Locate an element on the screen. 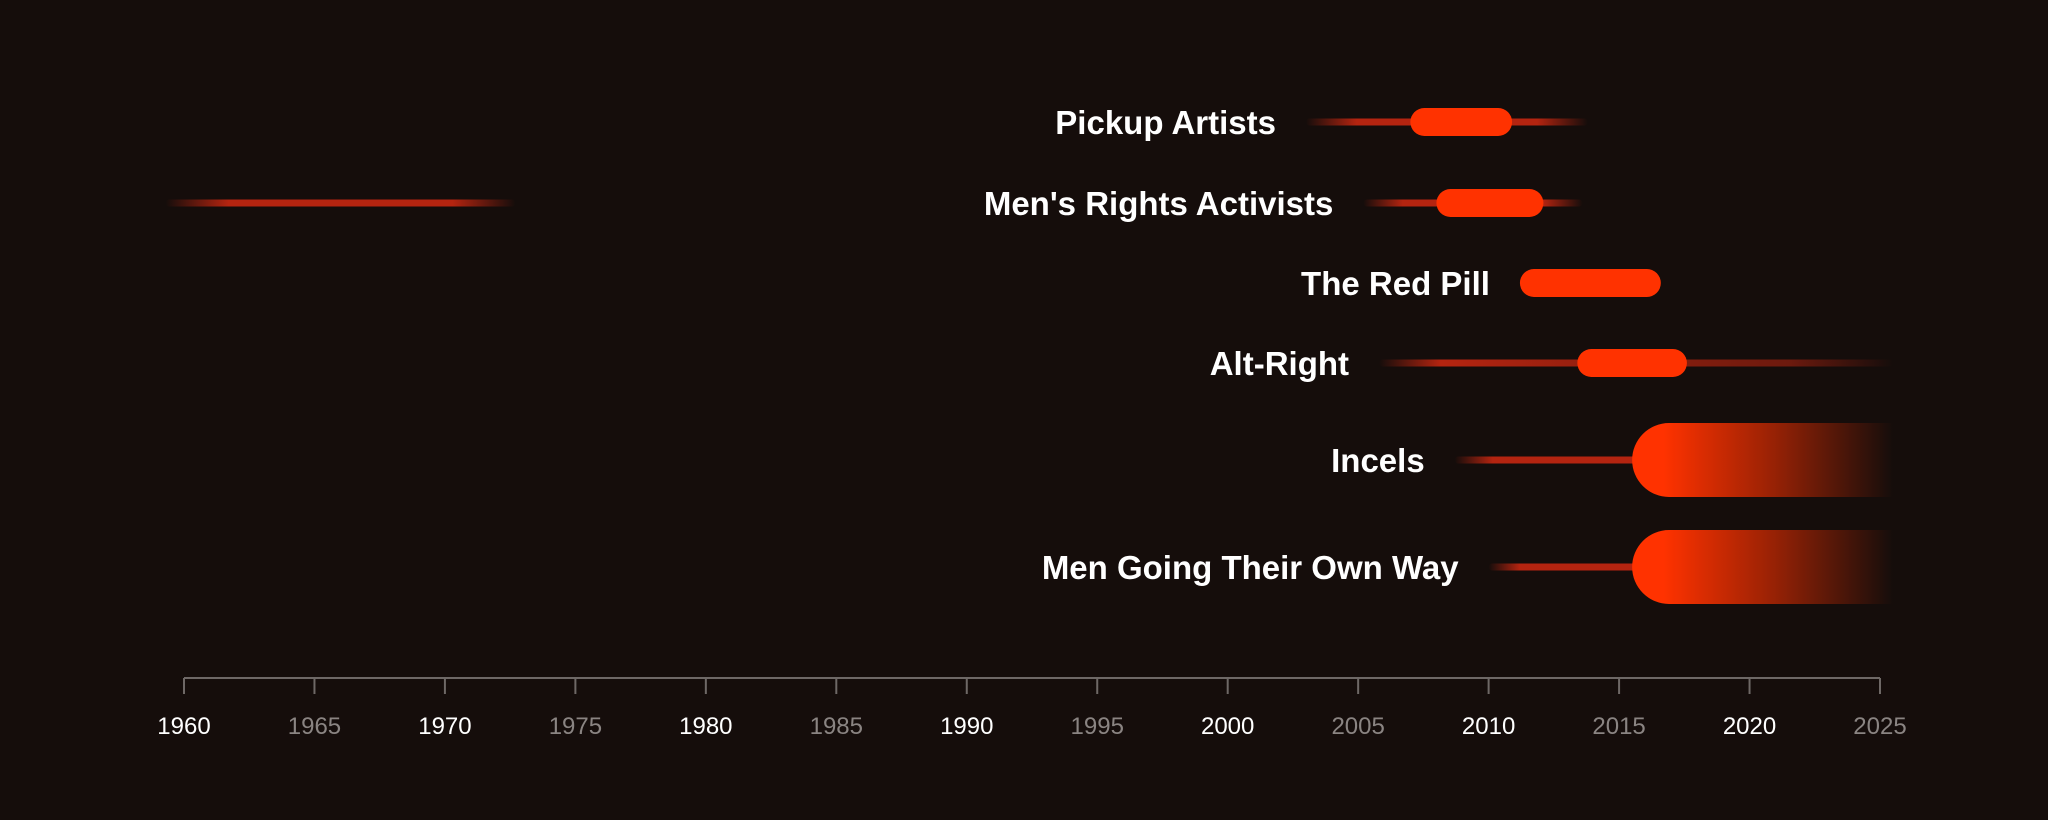 The height and width of the screenshot is (820, 2048). group-incels is located at coordinates (1674, 460).